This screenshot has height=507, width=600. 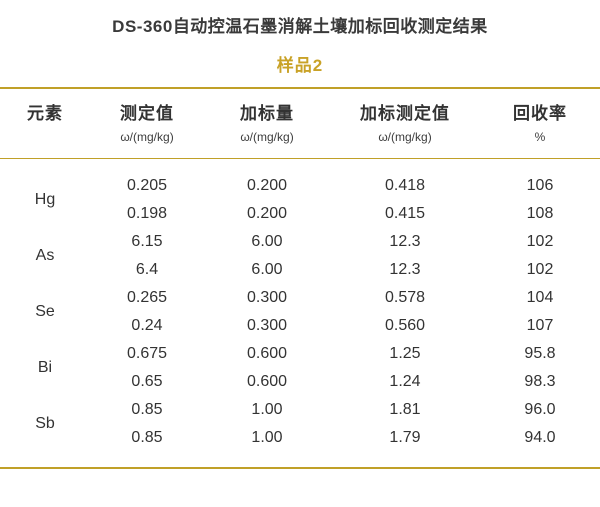 I want to click on recovery-cell: 96.0, so click(x=540, y=409).